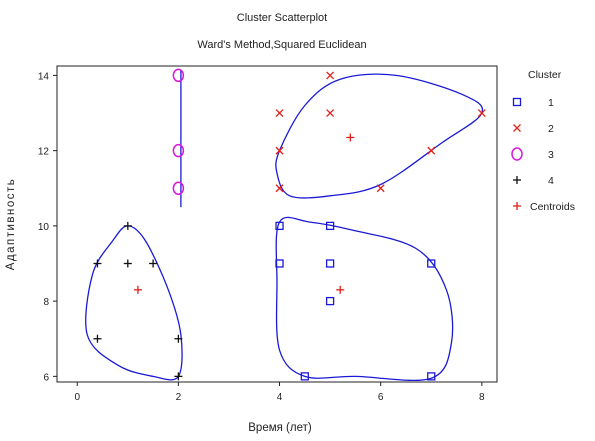  I want to click on legend-label-3: 3, so click(551, 155).